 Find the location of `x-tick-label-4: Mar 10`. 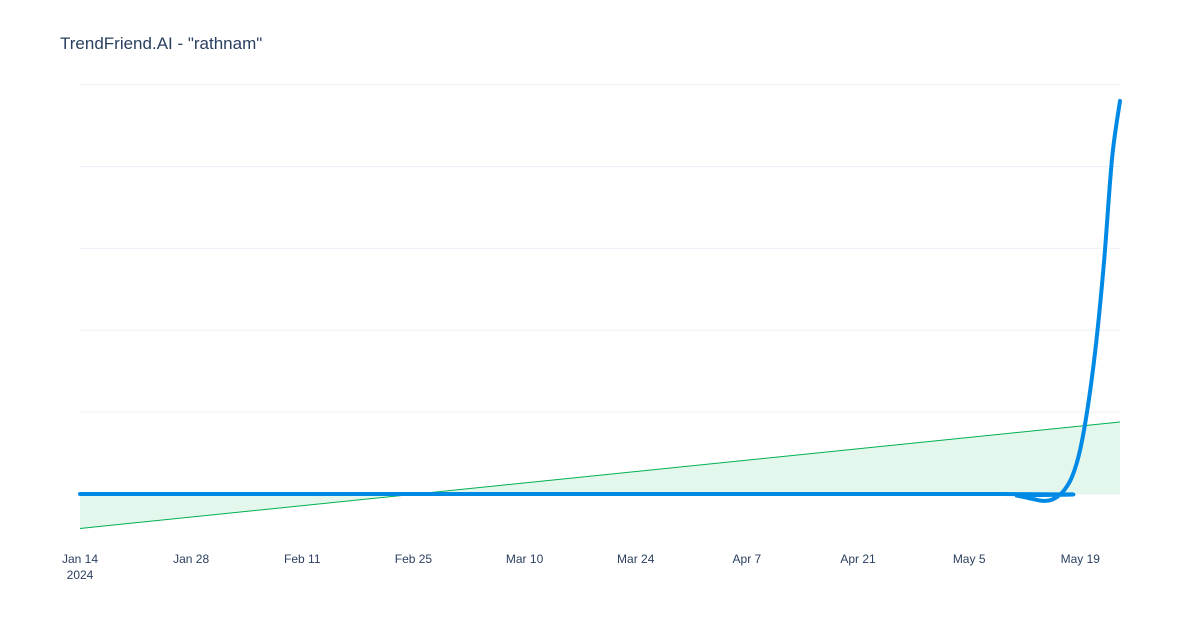

x-tick-label-4: Mar 10 is located at coordinates (525, 559).